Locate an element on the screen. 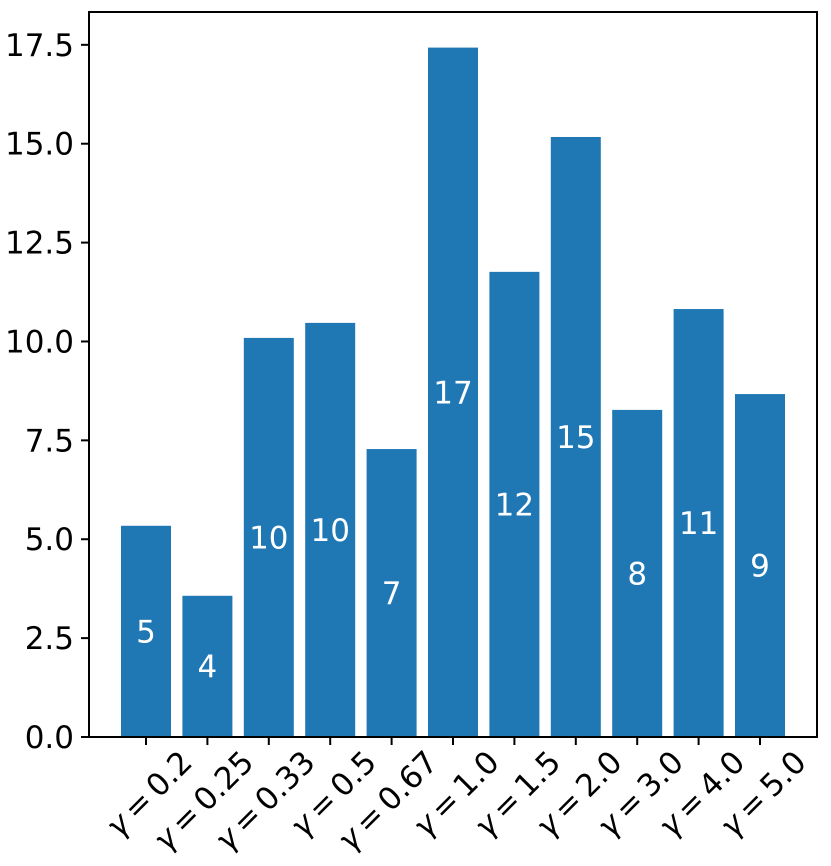 Image resolution: width=831 pixels, height=866 pixels. y-tick-label: 17.5 is located at coordinates (39, 46).